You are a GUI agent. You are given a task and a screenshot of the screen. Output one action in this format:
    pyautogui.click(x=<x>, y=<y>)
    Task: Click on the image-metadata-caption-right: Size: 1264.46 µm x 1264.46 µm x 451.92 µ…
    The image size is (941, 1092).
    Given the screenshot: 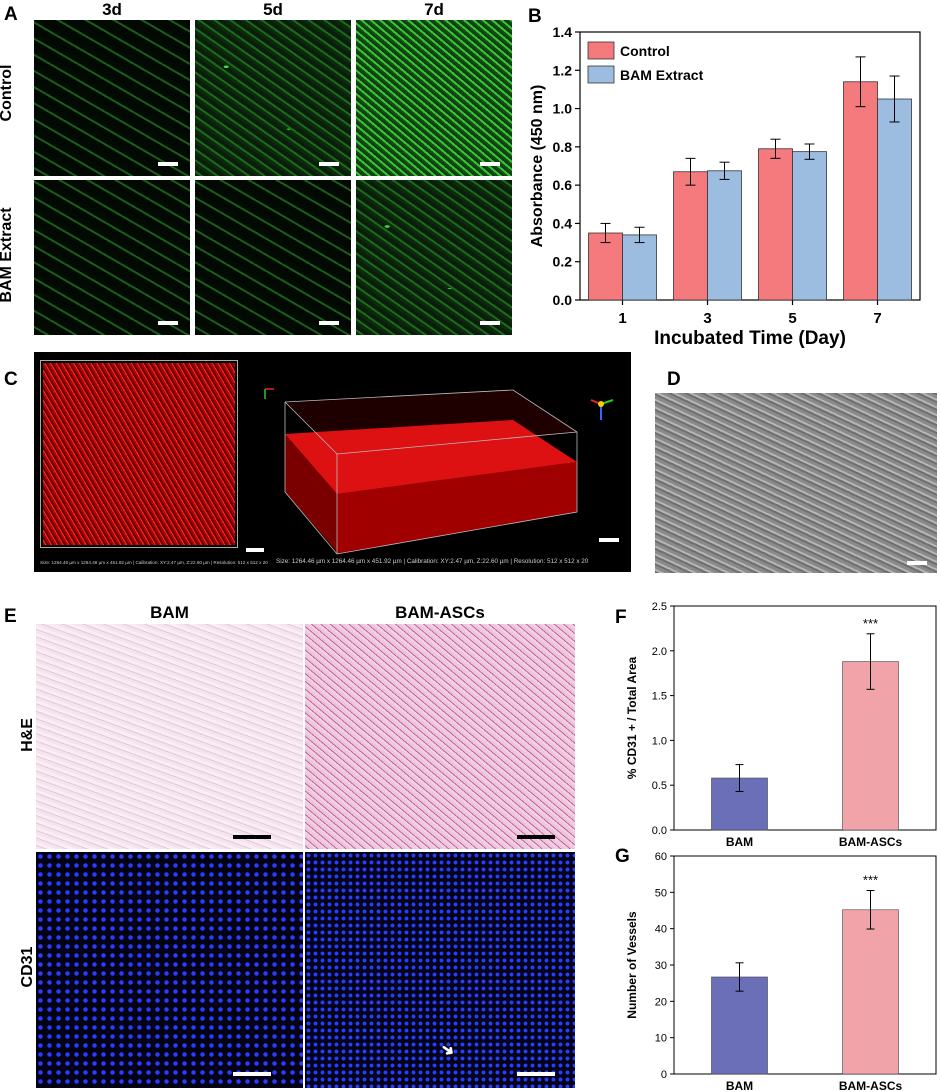 What is the action you would take?
    pyautogui.click(x=432, y=561)
    